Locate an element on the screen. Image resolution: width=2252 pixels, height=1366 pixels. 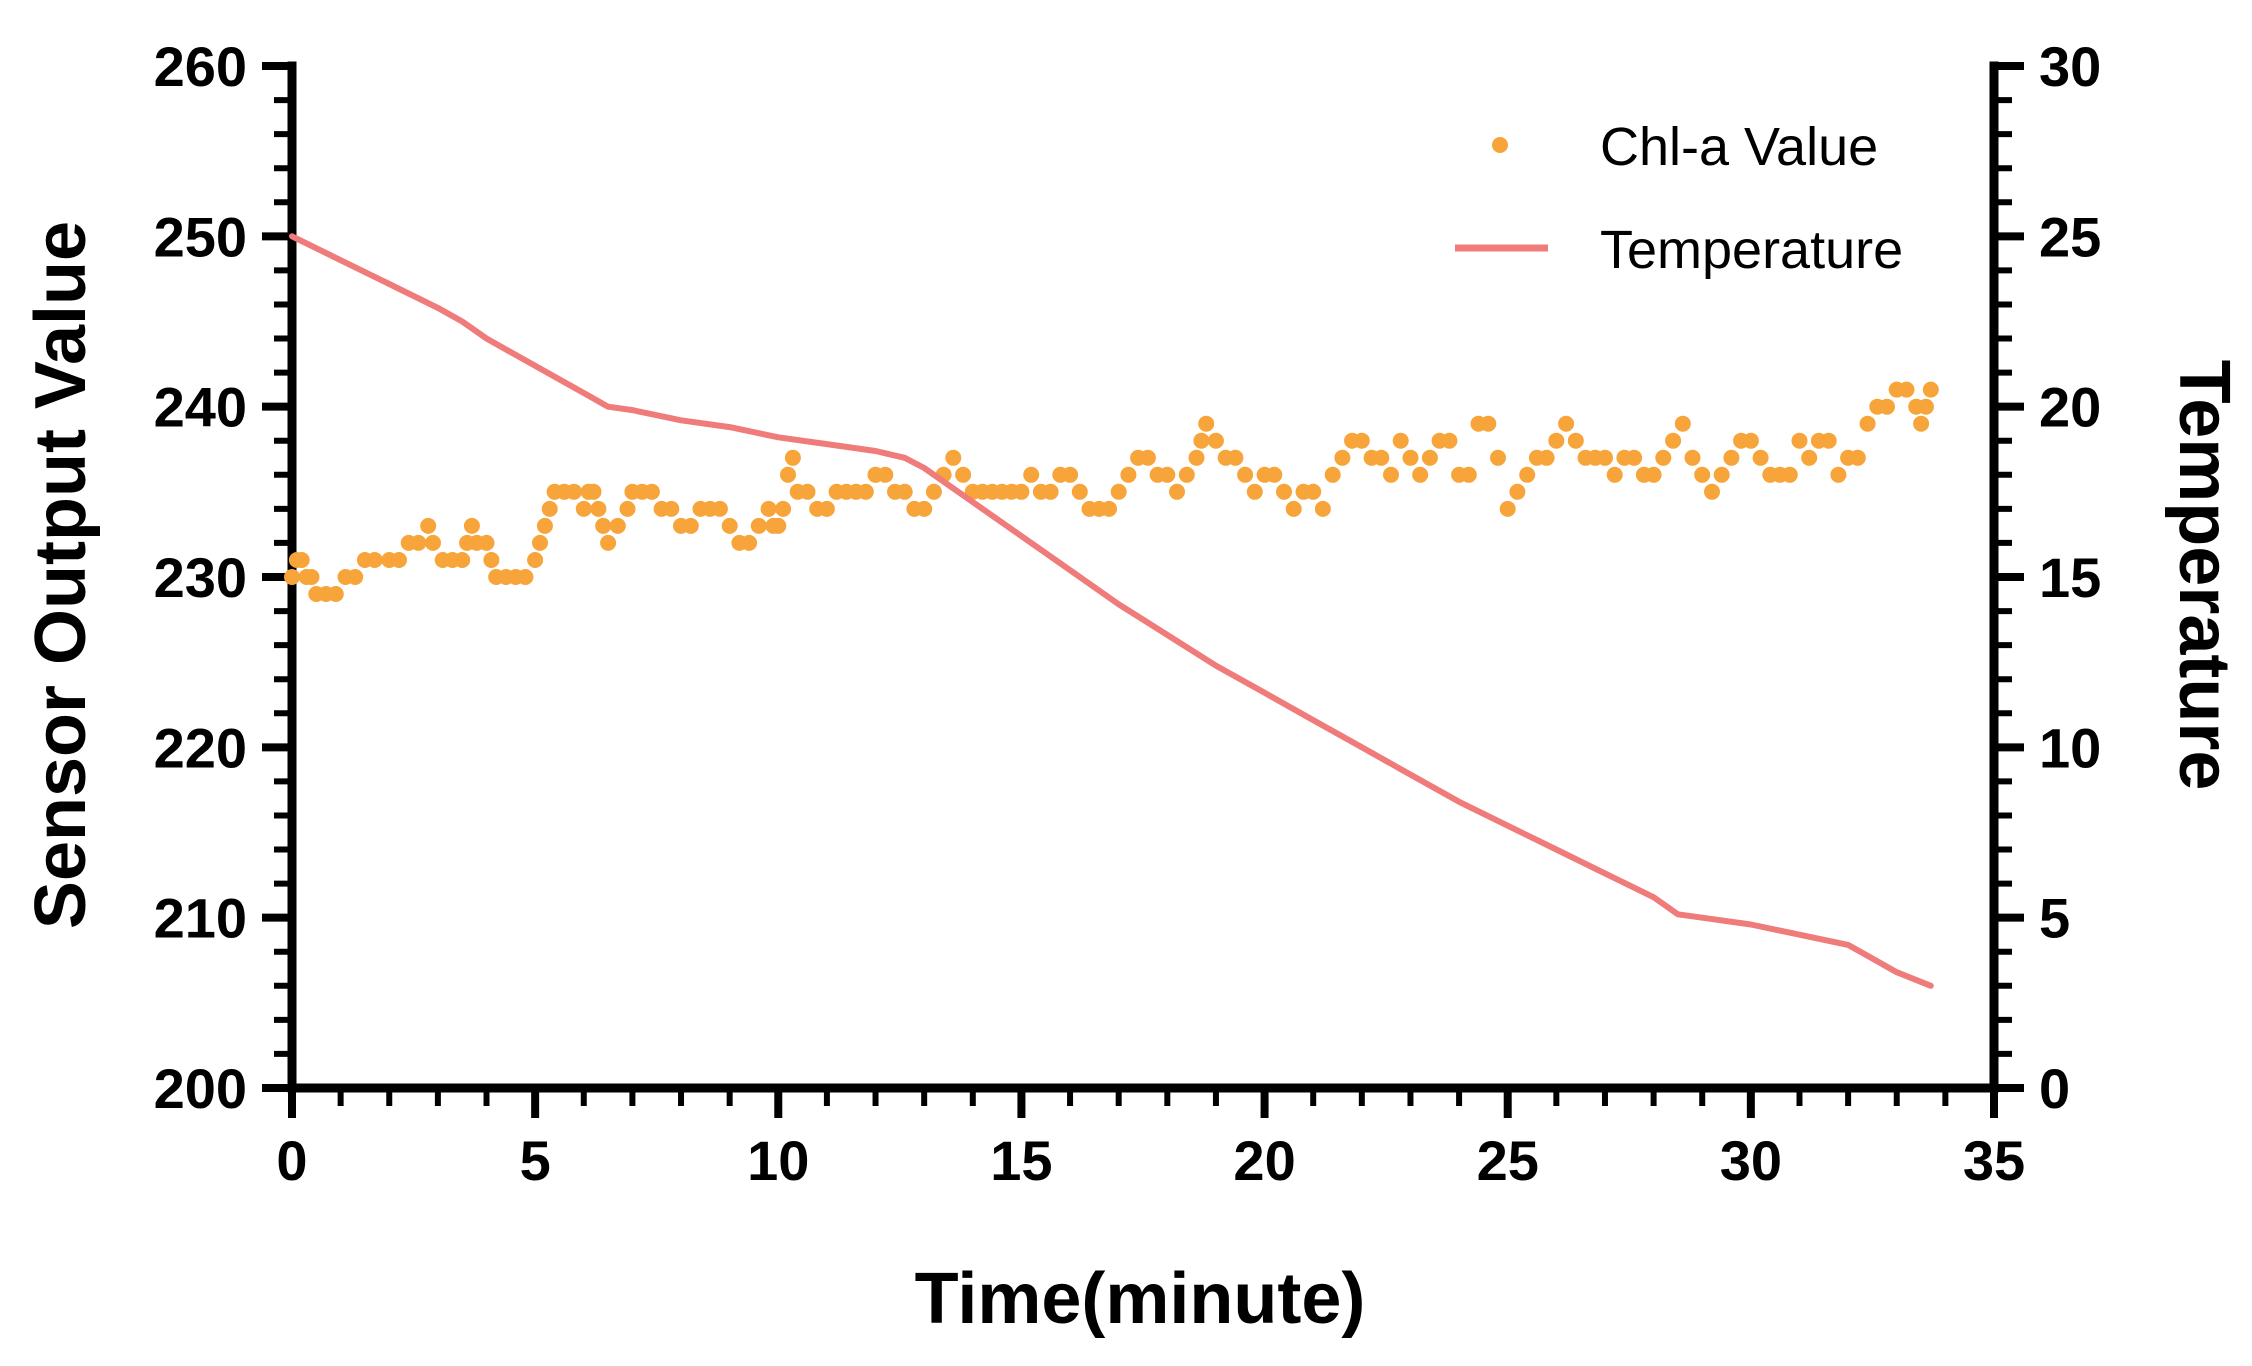
x-tick-label: 5 is located at coordinates (535, 1160).